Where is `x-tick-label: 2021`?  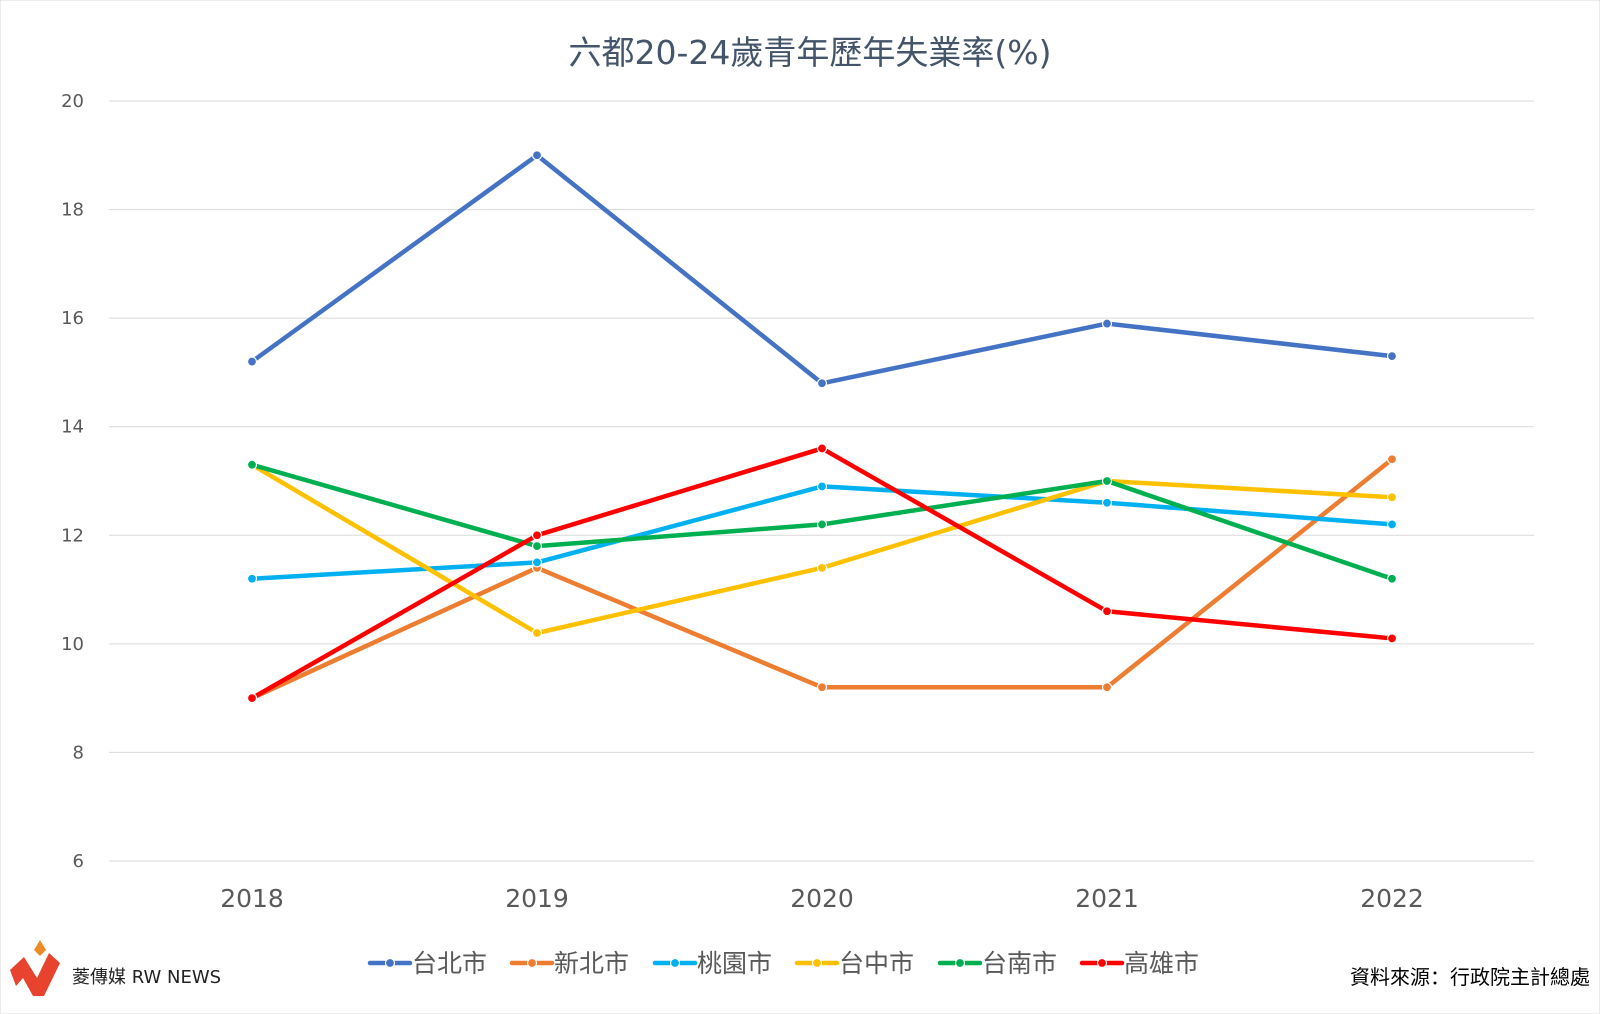 x-tick-label: 2021 is located at coordinates (1107, 898).